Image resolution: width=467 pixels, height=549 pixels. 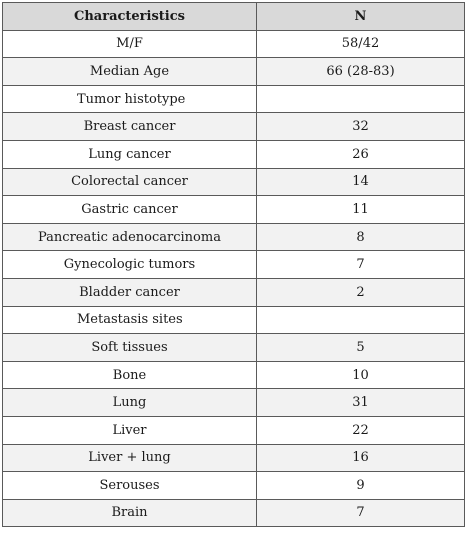 I want to click on count-cell: 2, so click(x=360, y=292).